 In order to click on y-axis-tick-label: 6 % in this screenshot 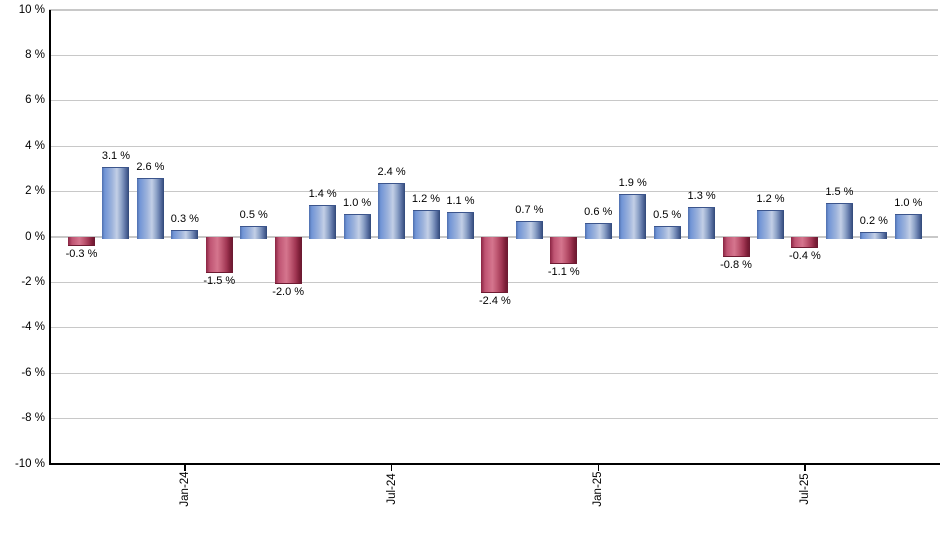, I will do `click(35, 100)`.